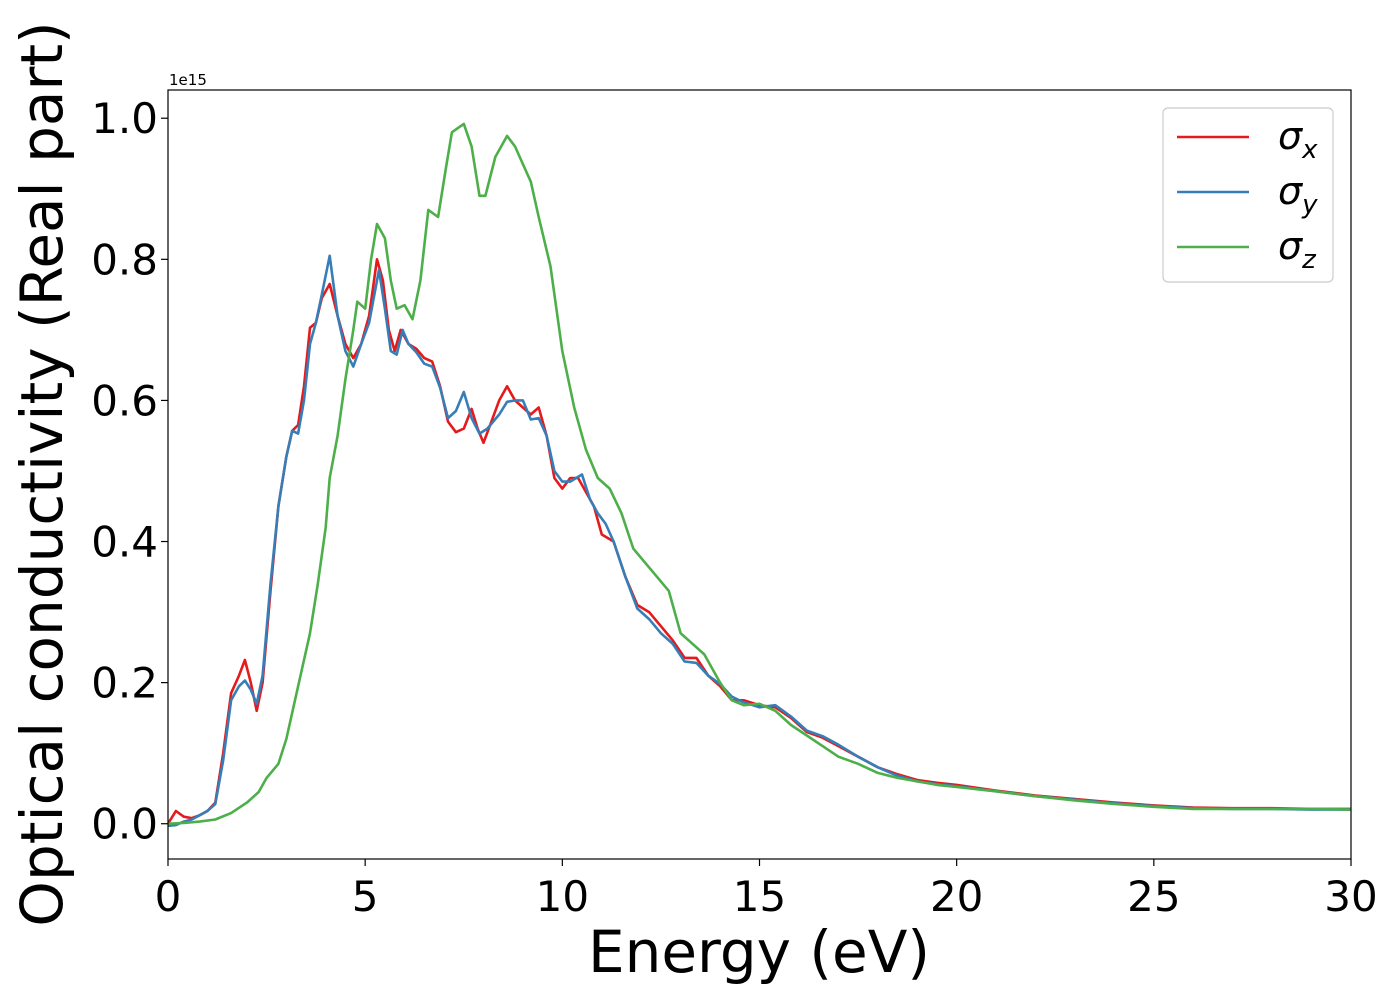  What do you see at coordinates (759, 952) in the screenshot?
I see `x-axis-label: Energy (eV)` at bounding box center [759, 952].